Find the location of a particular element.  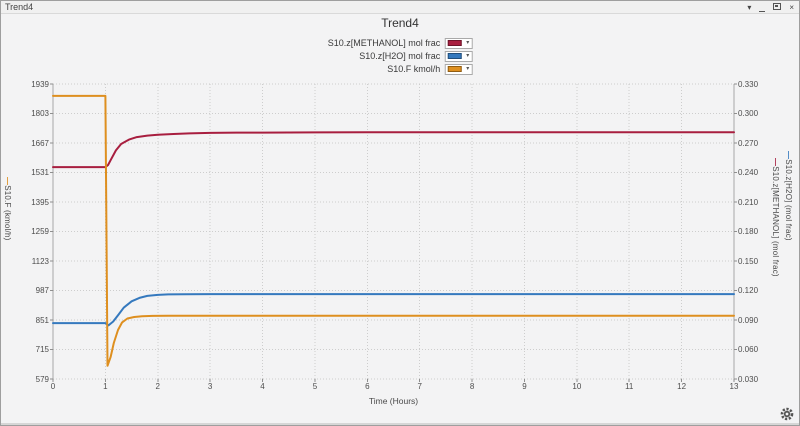

float-window-icon is located at coordinates (777, 6).